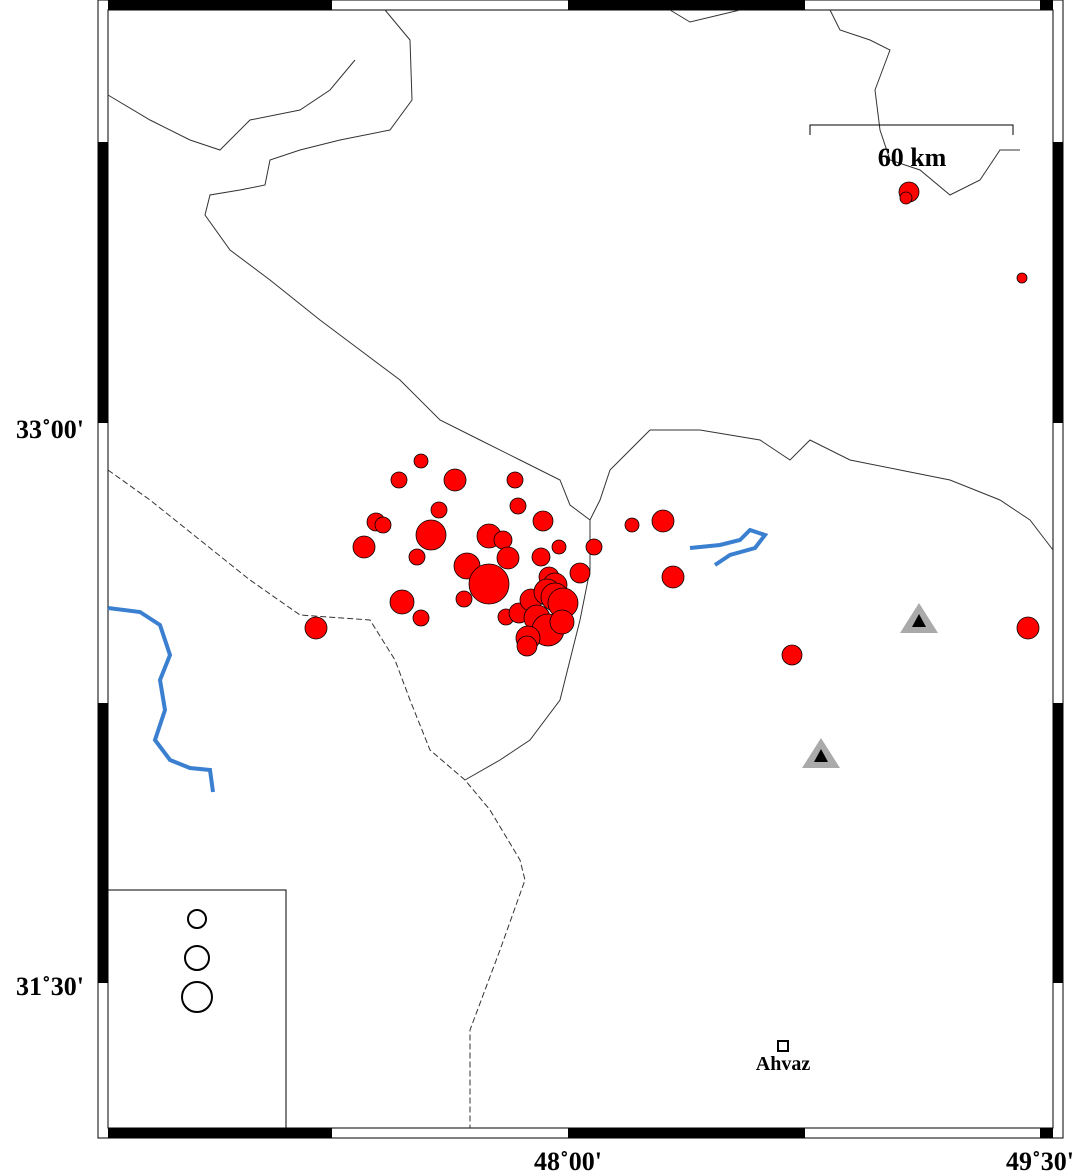  What do you see at coordinates (783, 1046) in the screenshot?
I see `city-marker` at bounding box center [783, 1046].